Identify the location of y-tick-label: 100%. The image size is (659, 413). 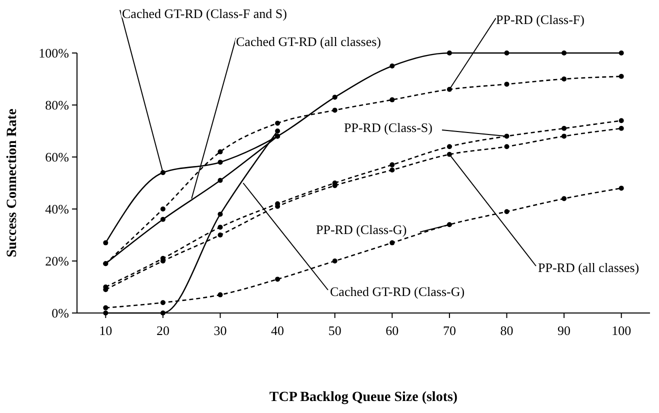
(54, 53).